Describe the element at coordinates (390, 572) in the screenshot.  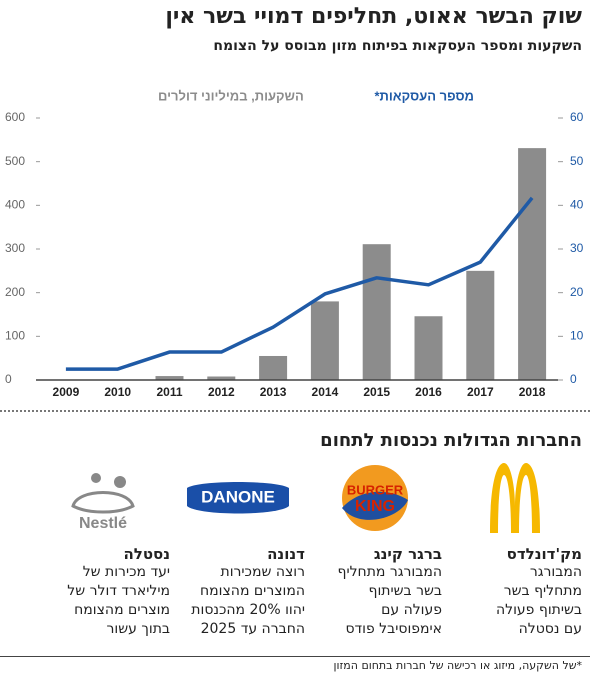
I see `company-text: המבורגר מתחליף` at that location.